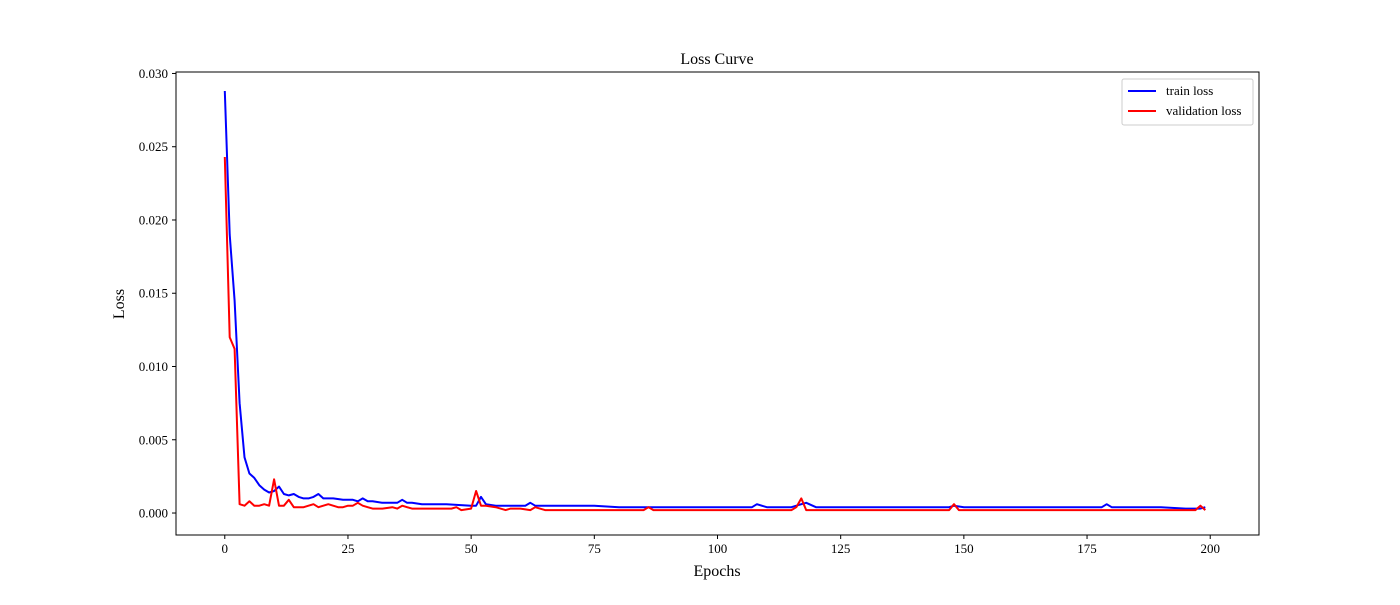 The height and width of the screenshot is (605, 1400). I want to click on x-tick-label: 100, so click(718, 548).